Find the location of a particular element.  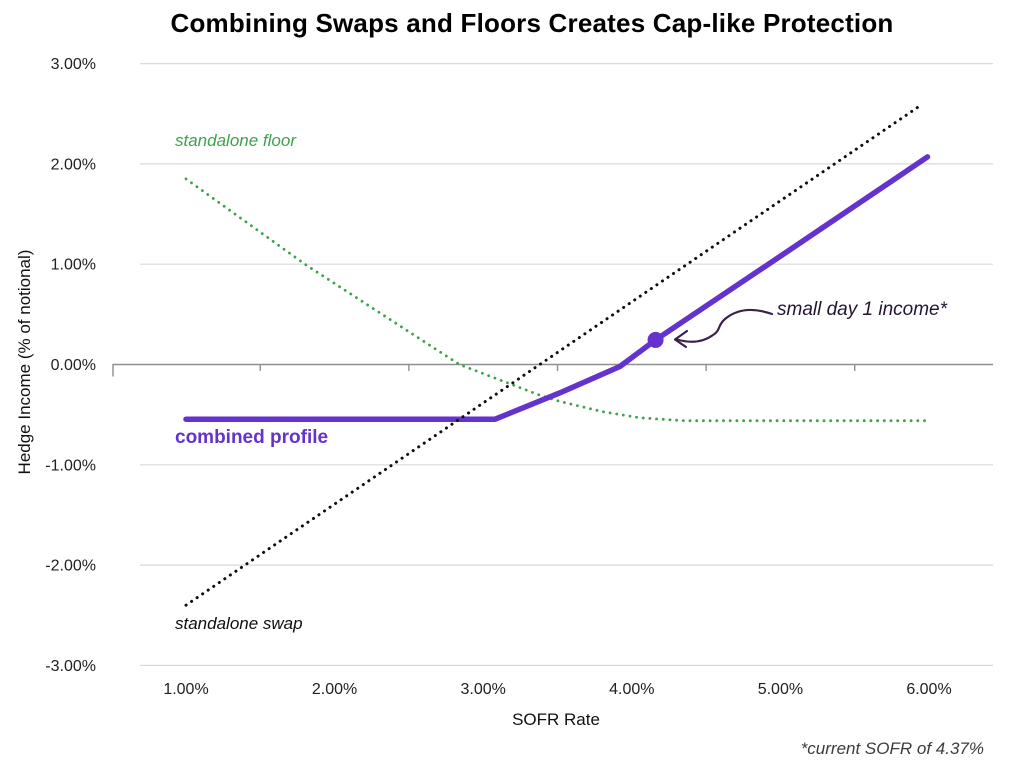

y-tick-label: -2.00% is located at coordinates (70, 566).